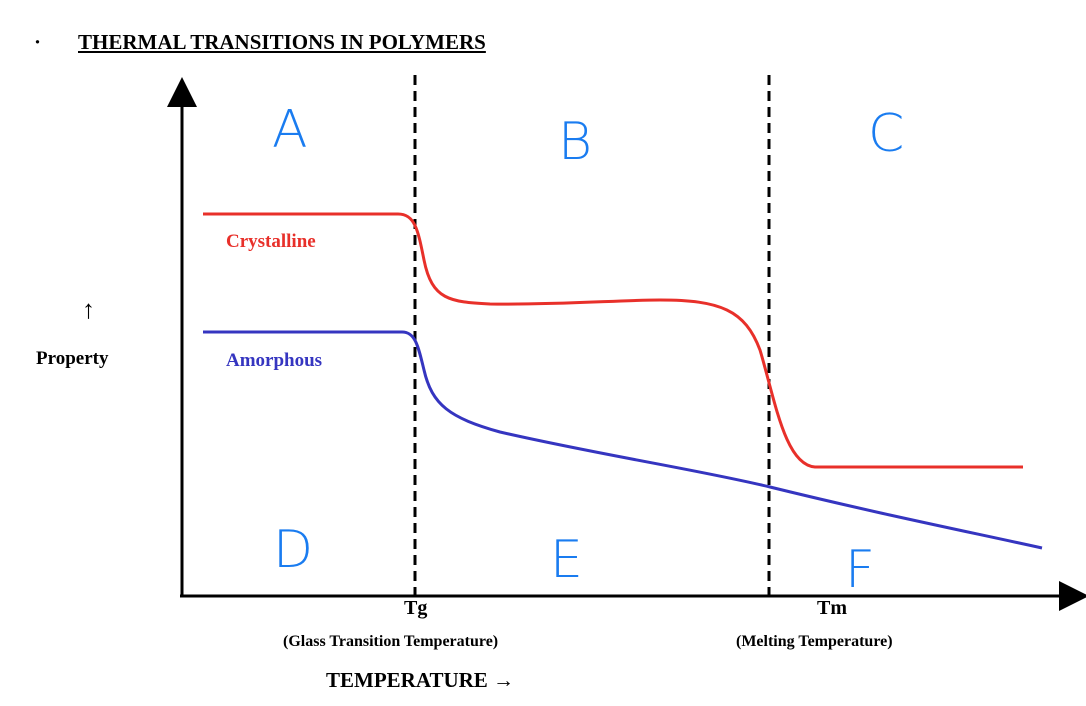  I want to click on amorphous-label: Amorphous, so click(274, 360).